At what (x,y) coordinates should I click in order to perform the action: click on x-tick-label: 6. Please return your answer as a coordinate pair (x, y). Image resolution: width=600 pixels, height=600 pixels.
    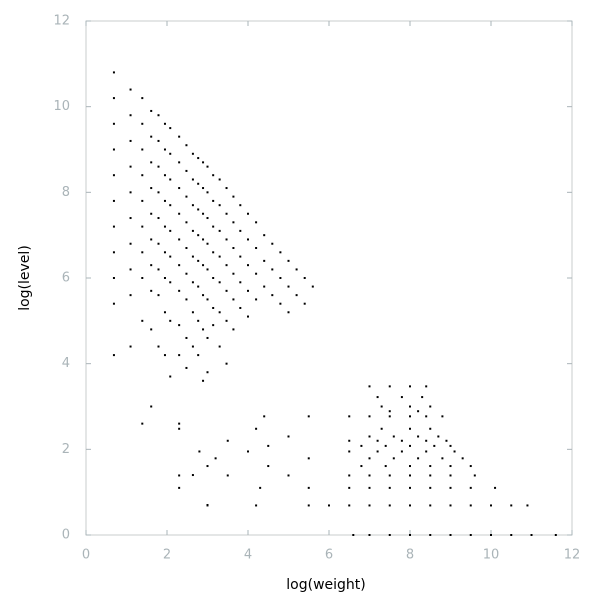
    Looking at the image, I should click on (329, 555).